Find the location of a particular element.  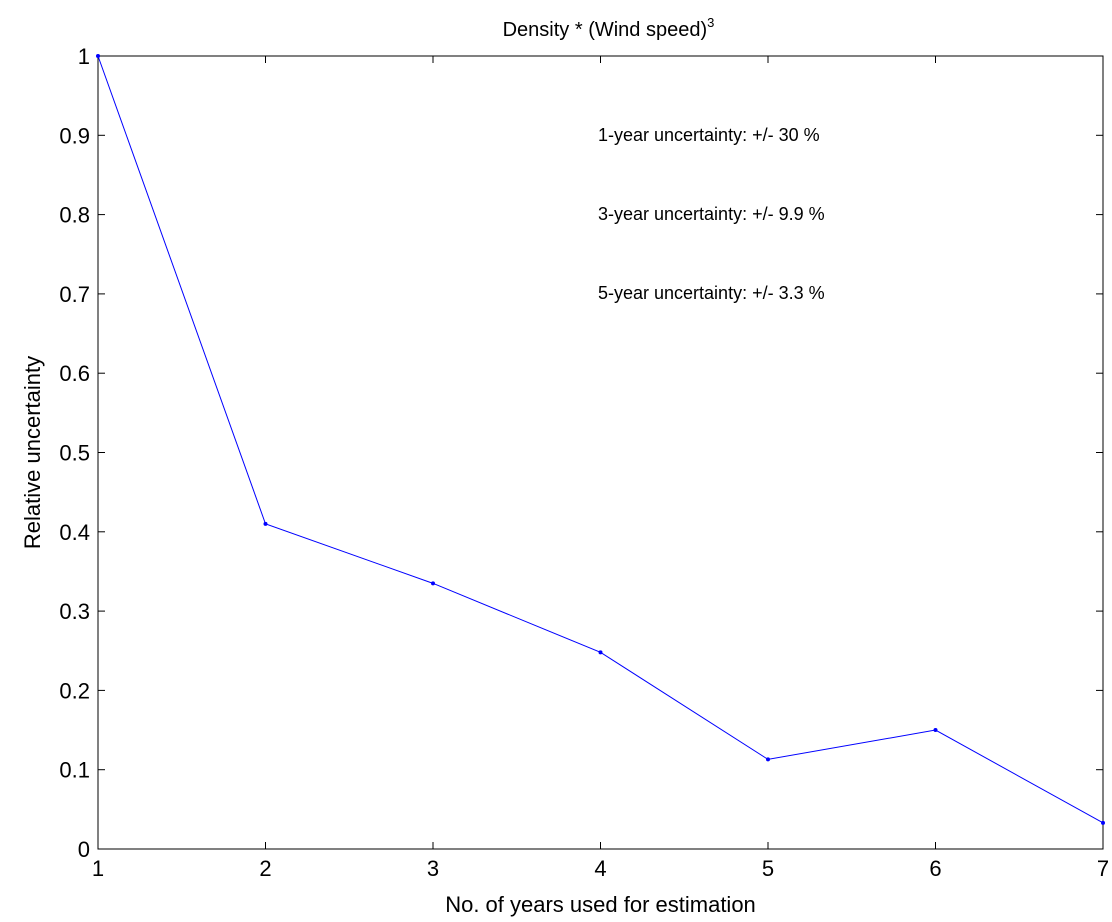

annotation-text: 5-year uncertainty: +/- 3.3 % is located at coordinates (711, 293).